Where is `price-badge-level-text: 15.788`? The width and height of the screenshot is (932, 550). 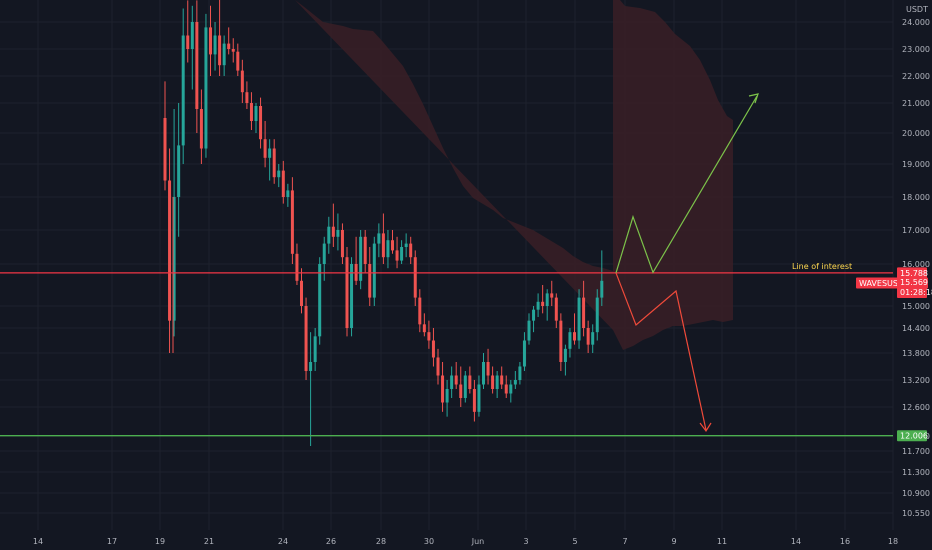 price-badge-level-text: 15.788 is located at coordinates (914, 273).